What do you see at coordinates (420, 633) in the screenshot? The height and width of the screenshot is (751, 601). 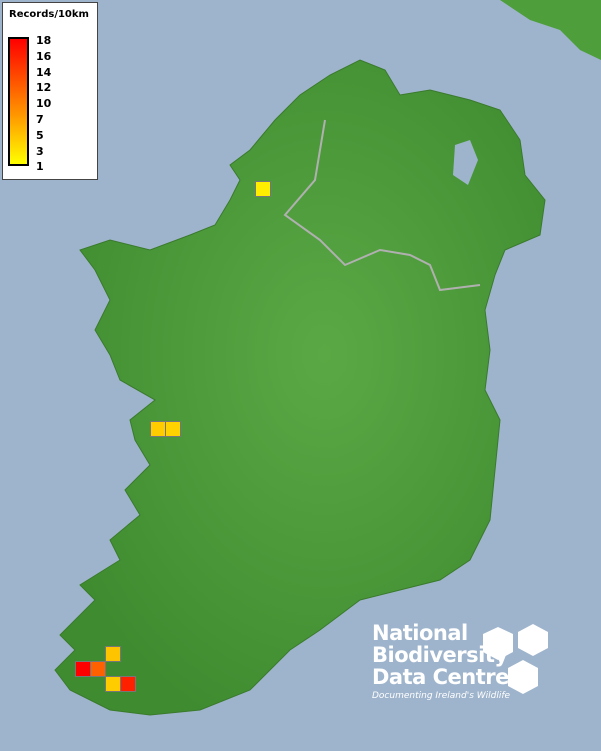 I see `logo-line: National` at bounding box center [420, 633].